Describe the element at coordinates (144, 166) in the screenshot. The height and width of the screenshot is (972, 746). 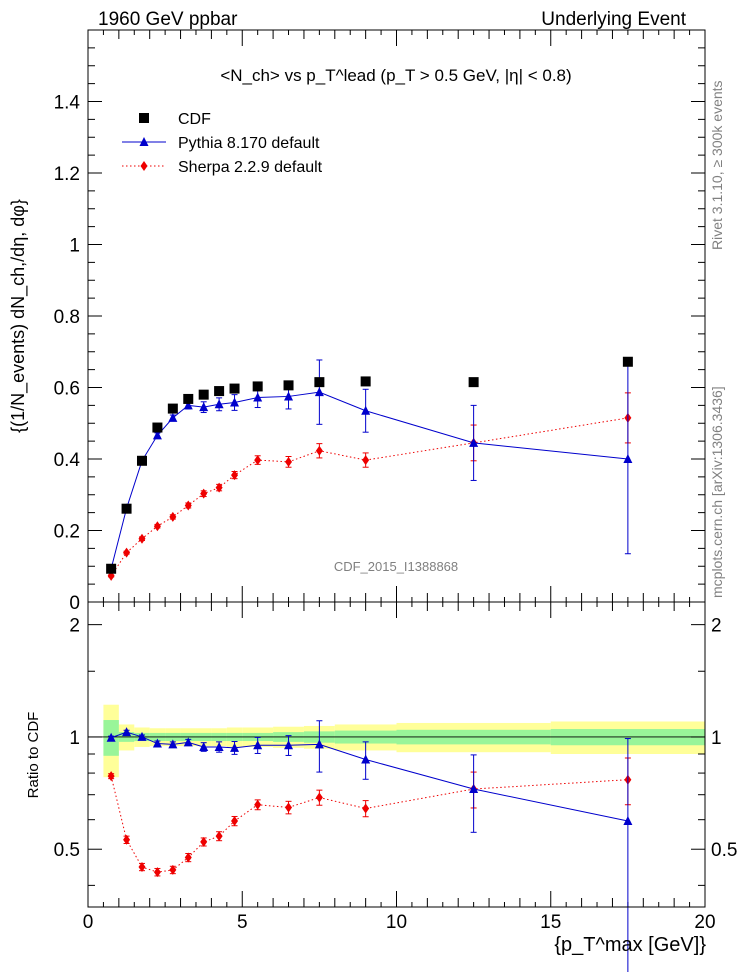
I see `legend-marker-sherpa` at that location.